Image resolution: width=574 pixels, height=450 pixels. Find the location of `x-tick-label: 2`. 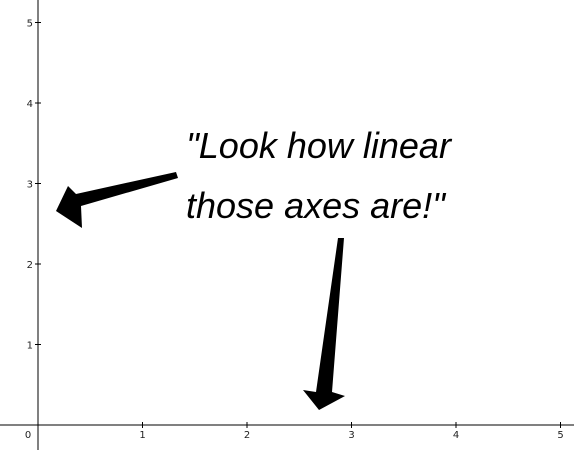

x-tick-label: 2 is located at coordinates (247, 435).